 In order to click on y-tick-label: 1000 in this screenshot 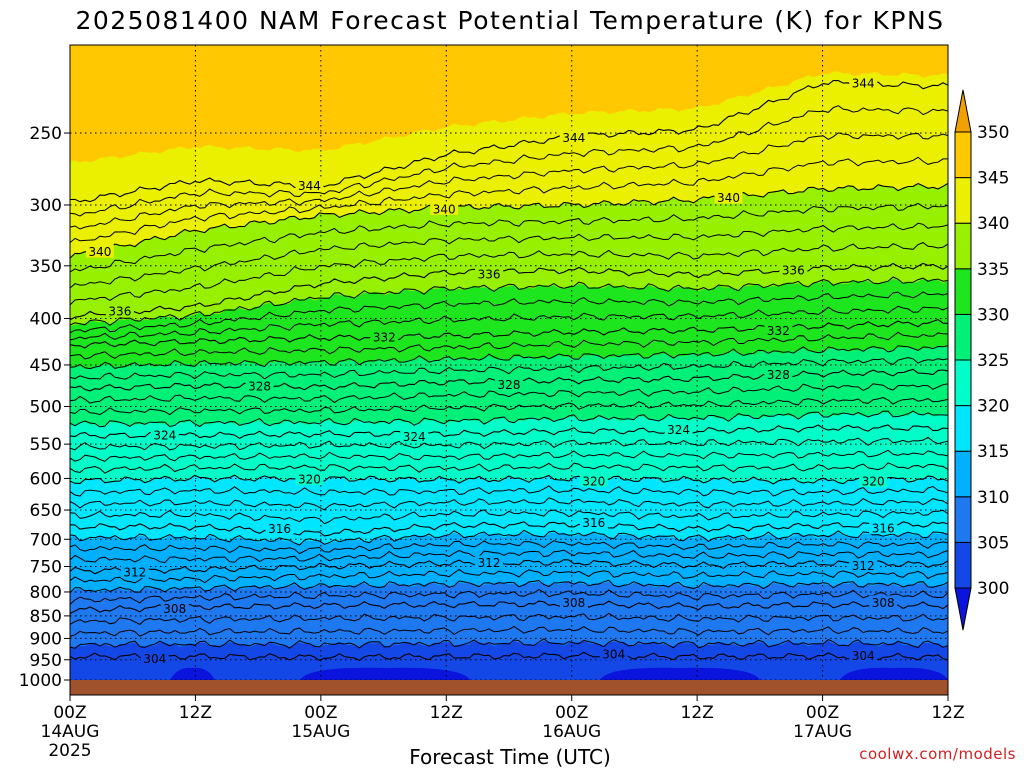, I will do `click(40, 681)`.